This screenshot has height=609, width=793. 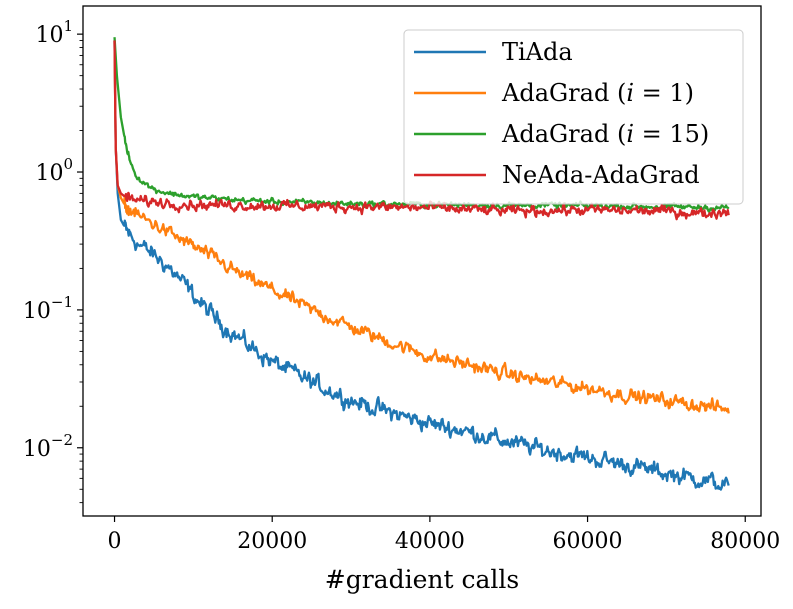 What do you see at coordinates (68, 26) in the screenshot?
I see `y-tick-exponent: 1` at bounding box center [68, 26].